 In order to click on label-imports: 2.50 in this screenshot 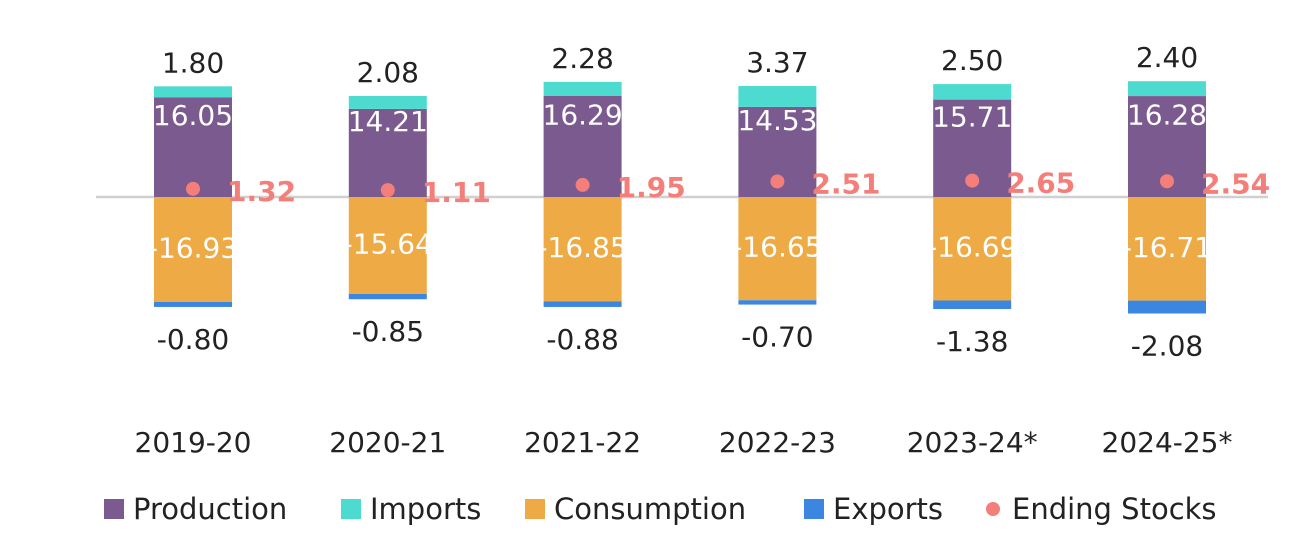, I will do `click(972, 60)`.